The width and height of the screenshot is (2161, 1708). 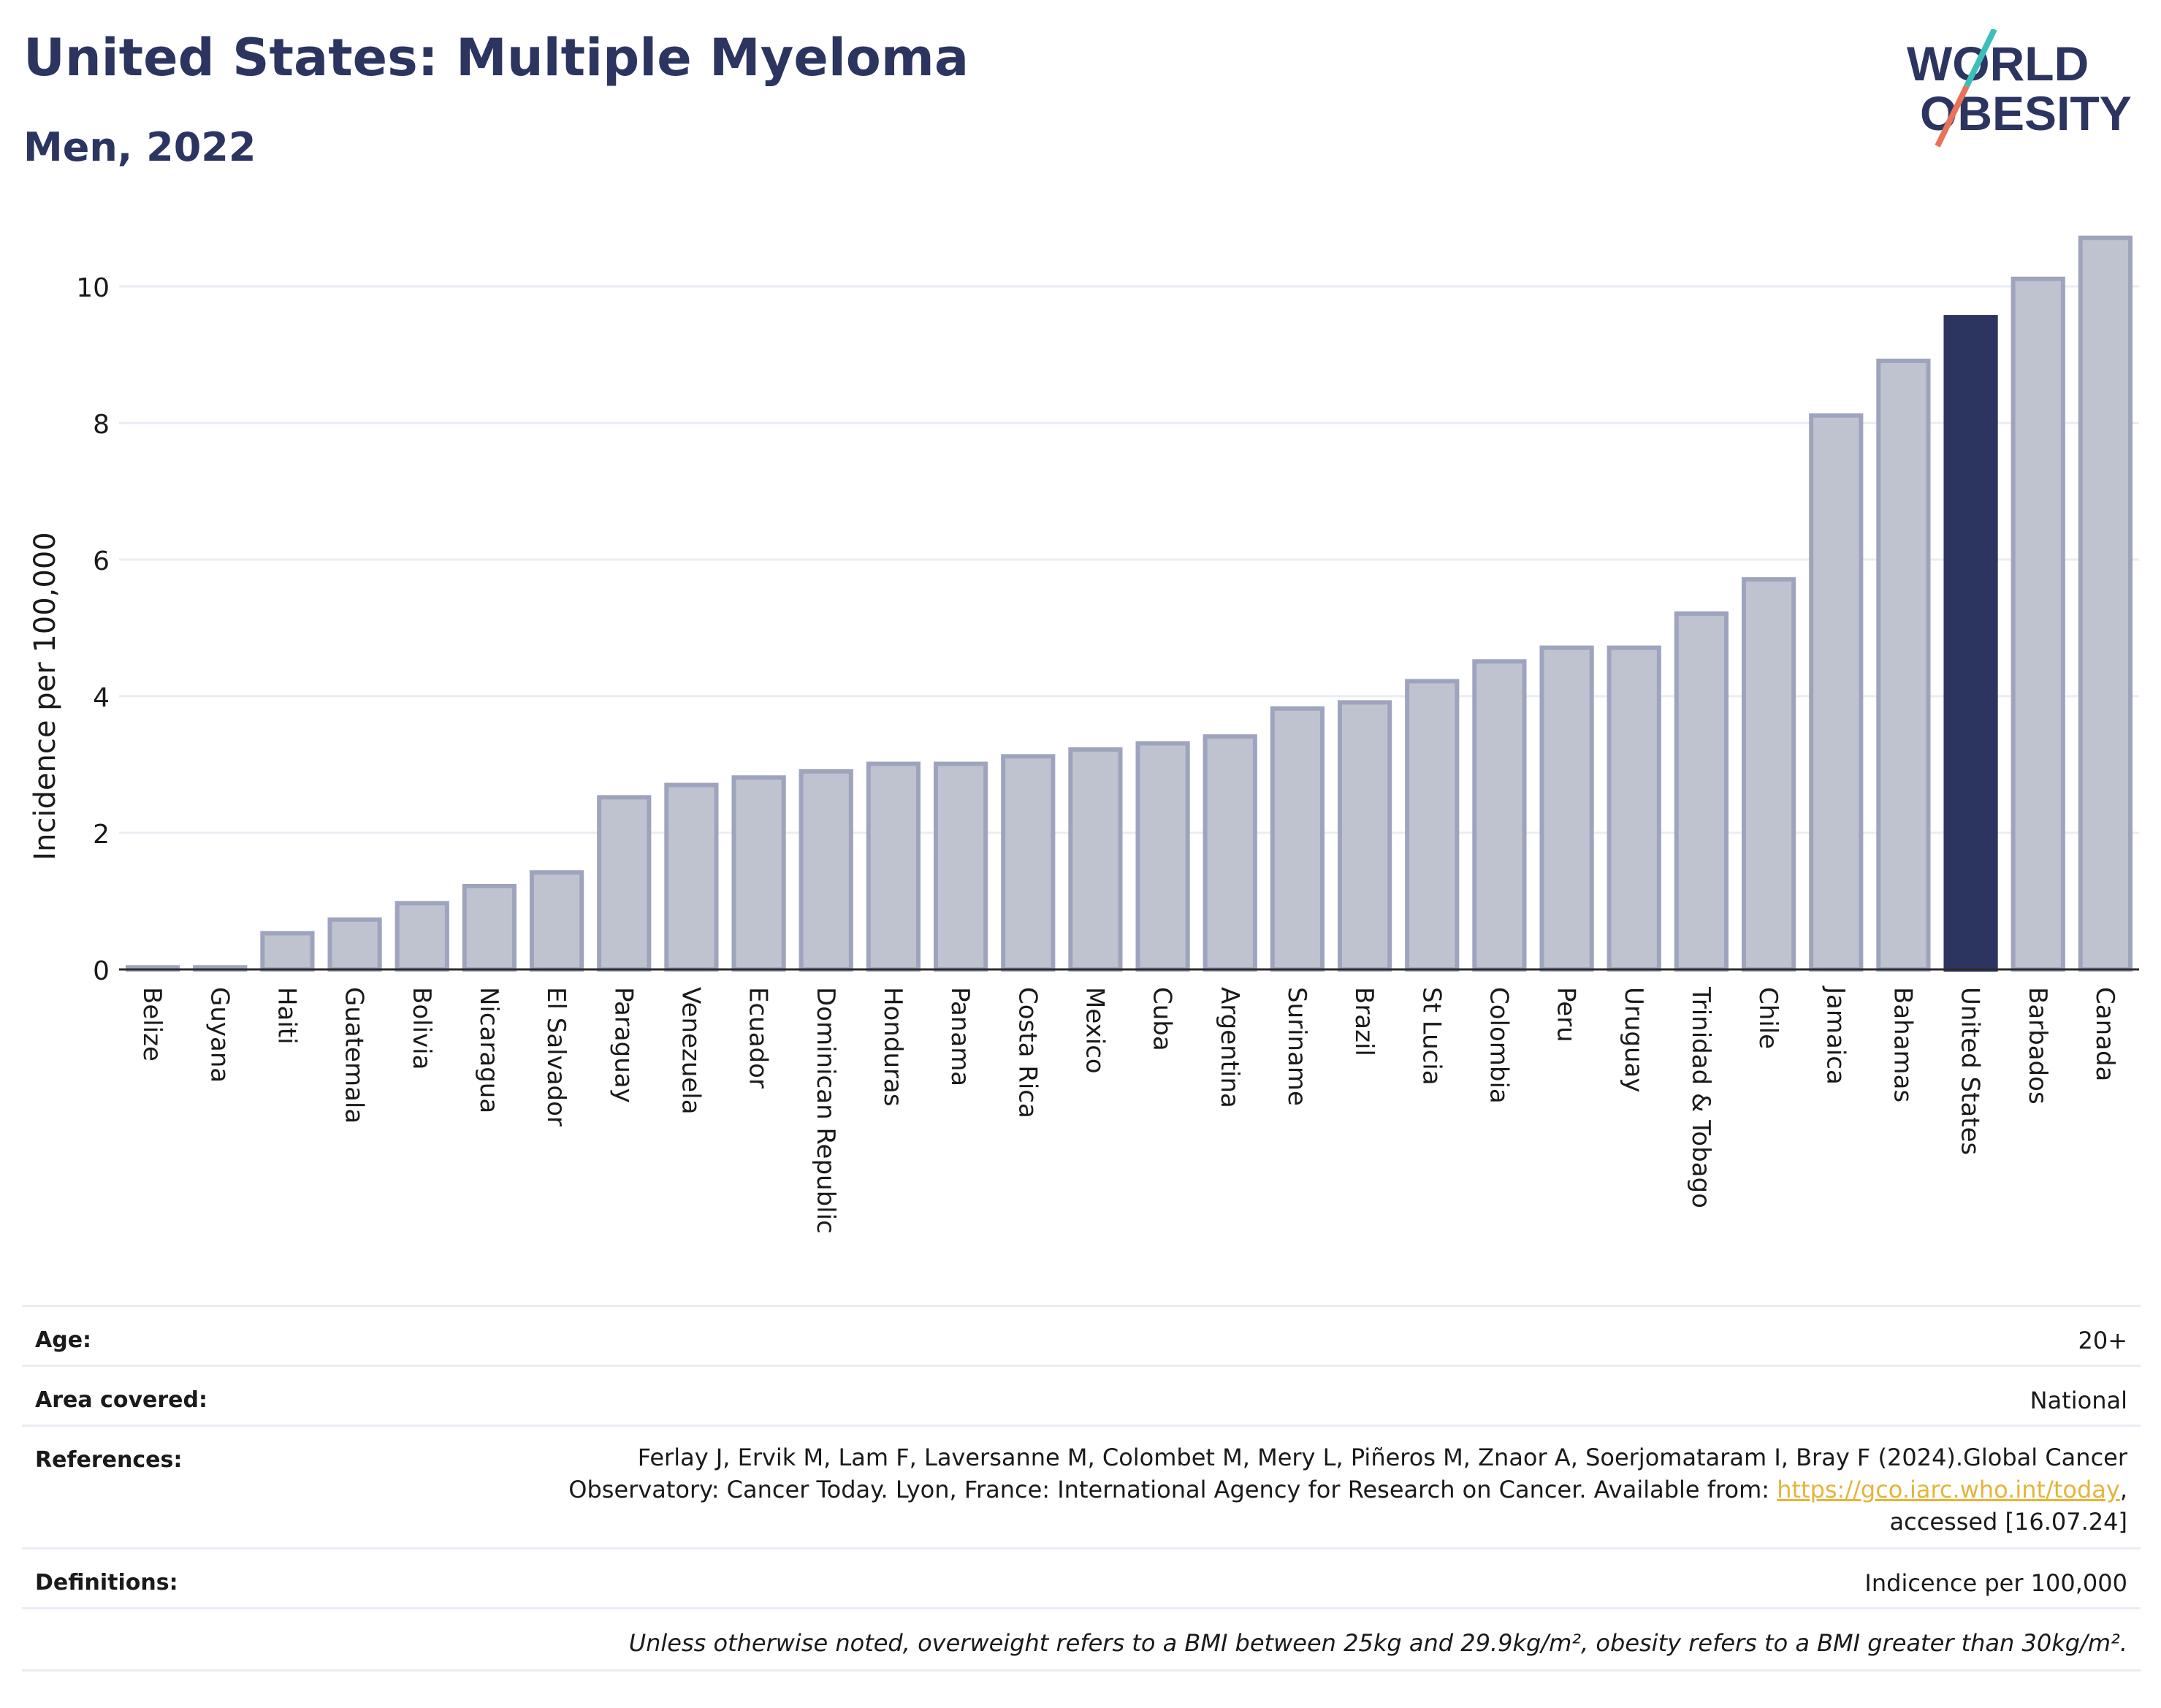 What do you see at coordinates (826, 871) in the screenshot?
I see `bar-dominican-republic` at bounding box center [826, 871].